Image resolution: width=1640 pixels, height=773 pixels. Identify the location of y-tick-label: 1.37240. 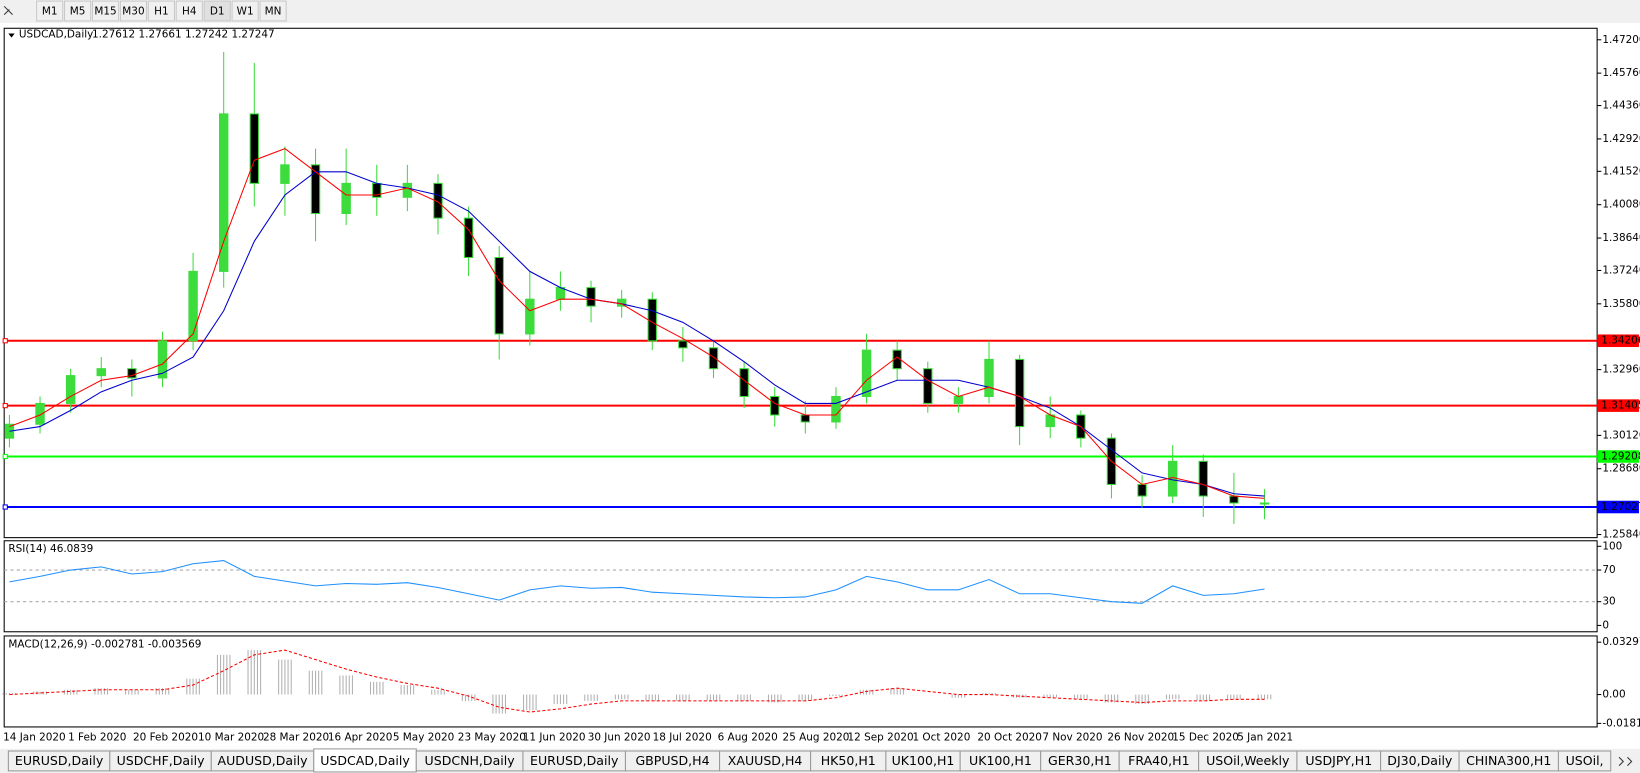
(1621, 270).